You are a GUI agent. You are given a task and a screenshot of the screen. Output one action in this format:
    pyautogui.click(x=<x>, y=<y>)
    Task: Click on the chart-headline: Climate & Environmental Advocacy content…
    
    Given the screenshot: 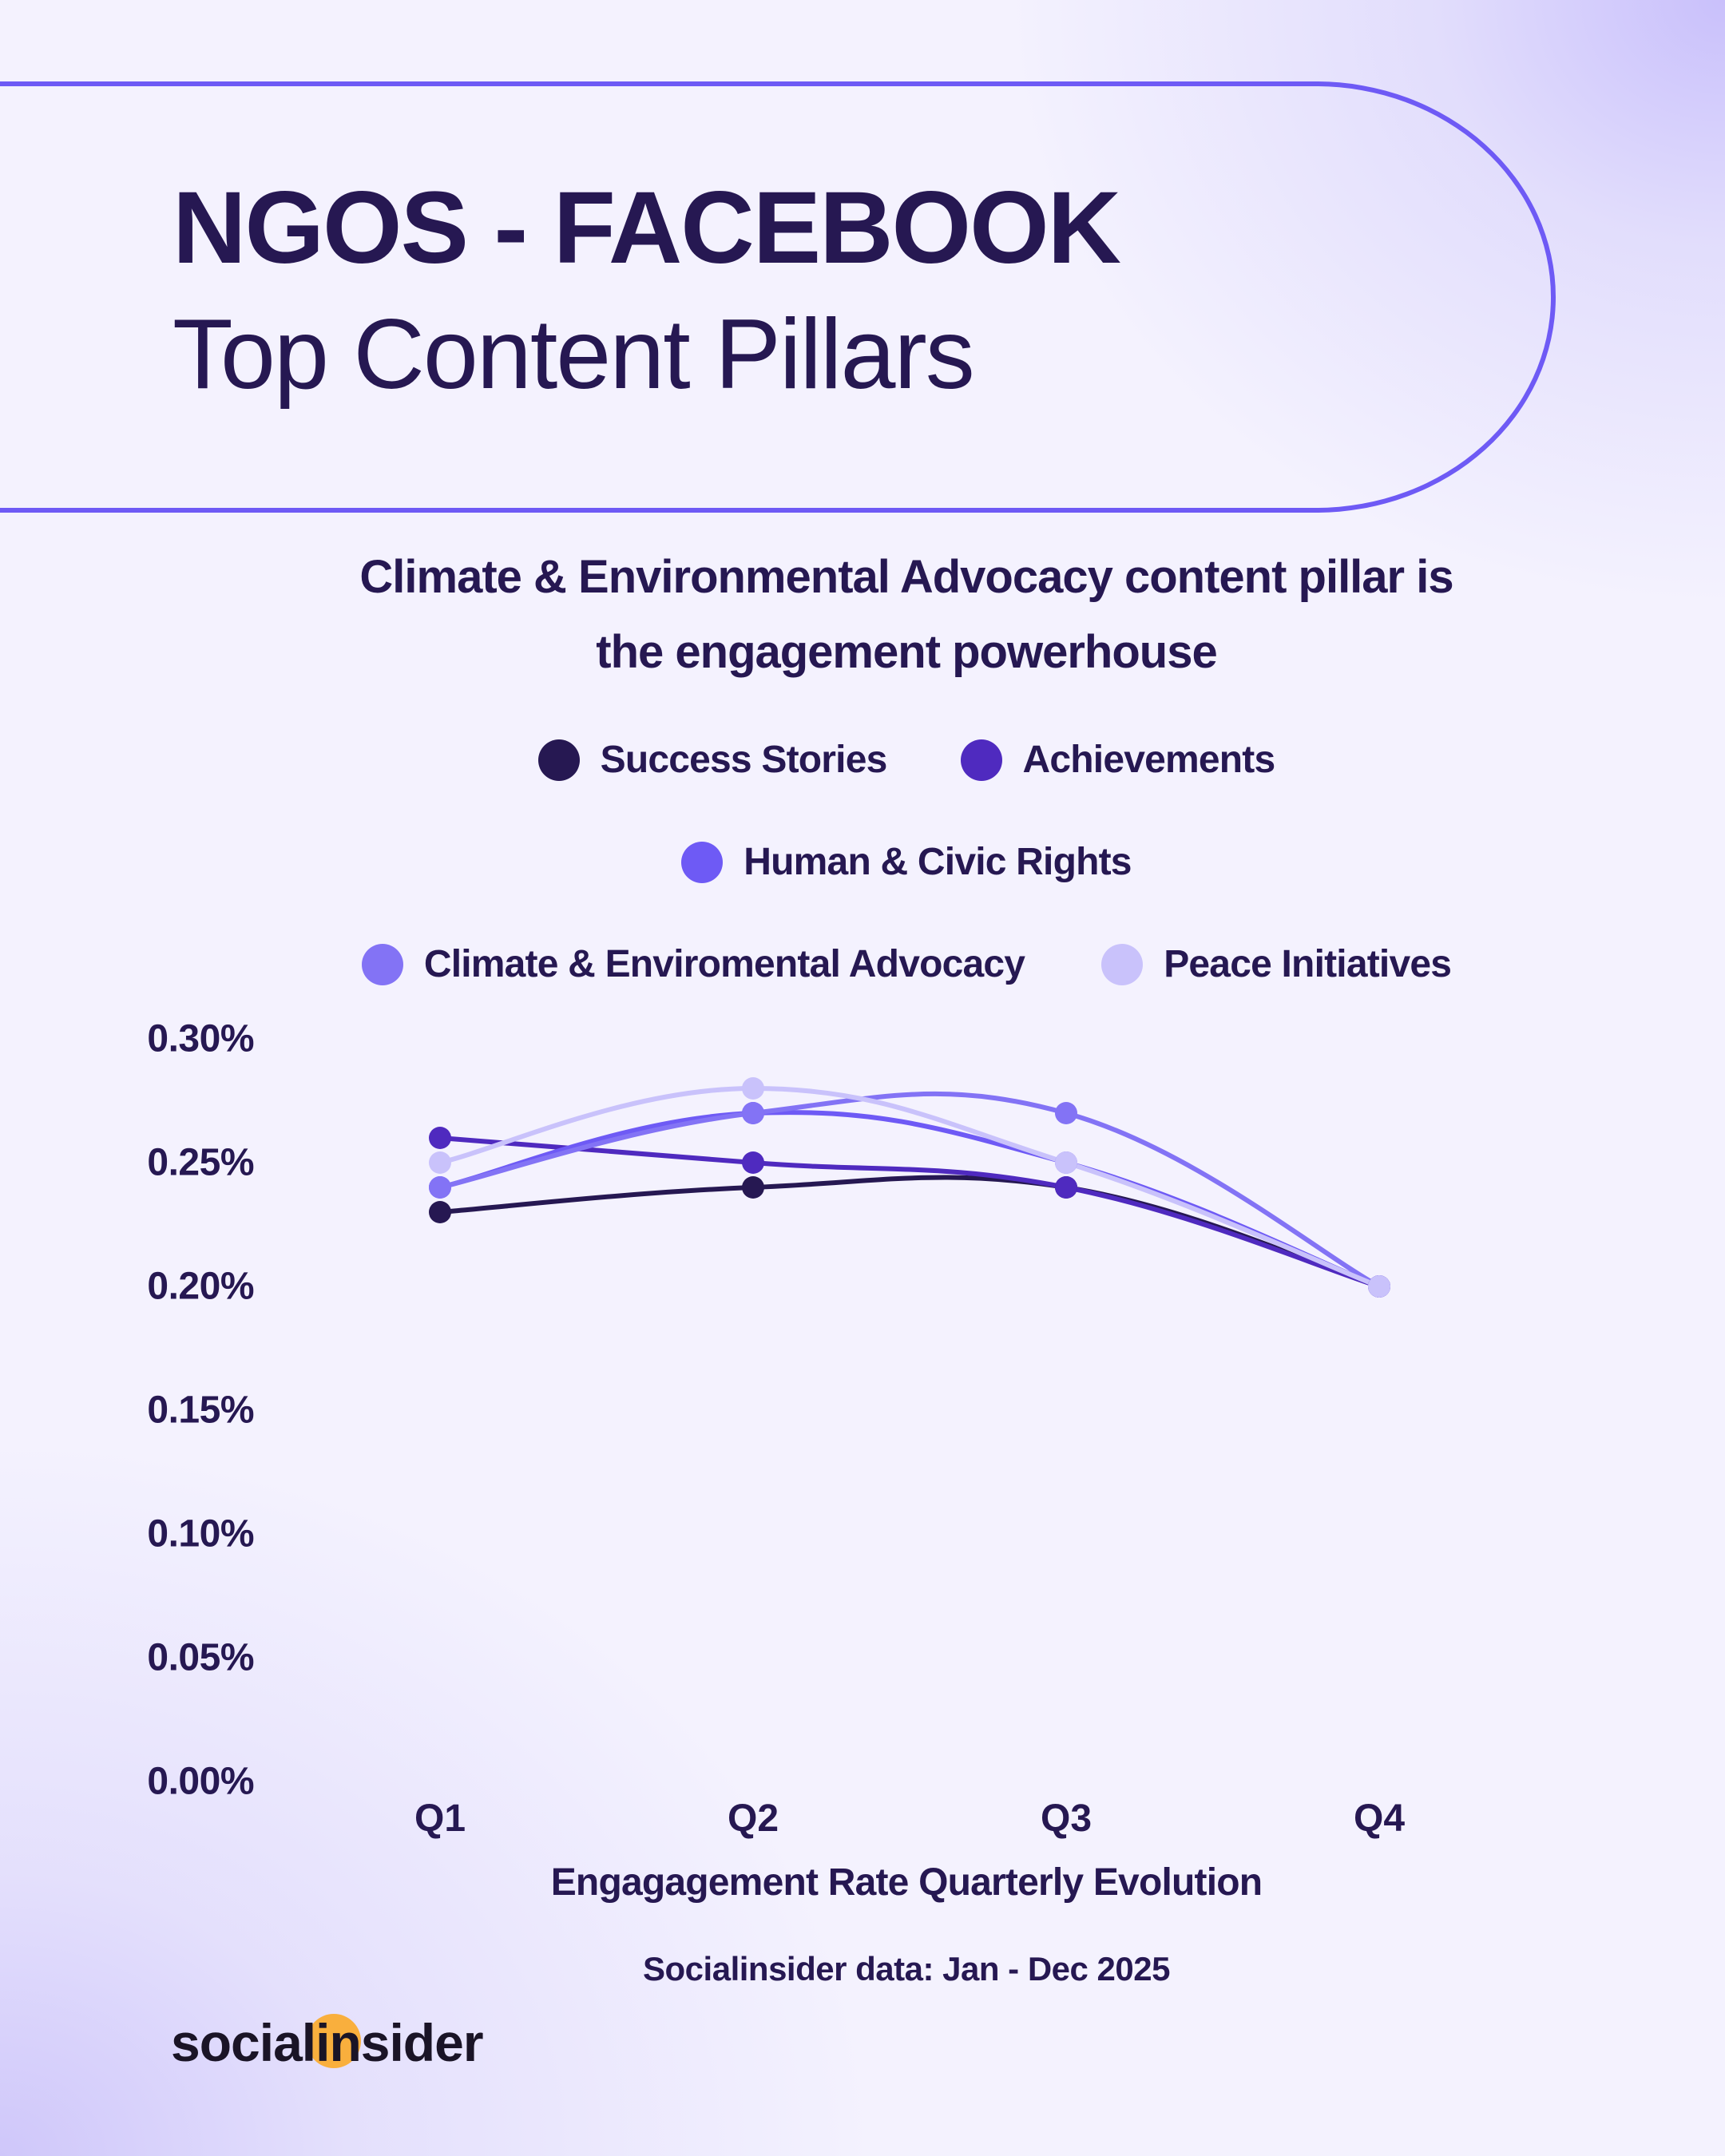 What is the action you would take?
    pyautogui.click(x=862, y=615)
    